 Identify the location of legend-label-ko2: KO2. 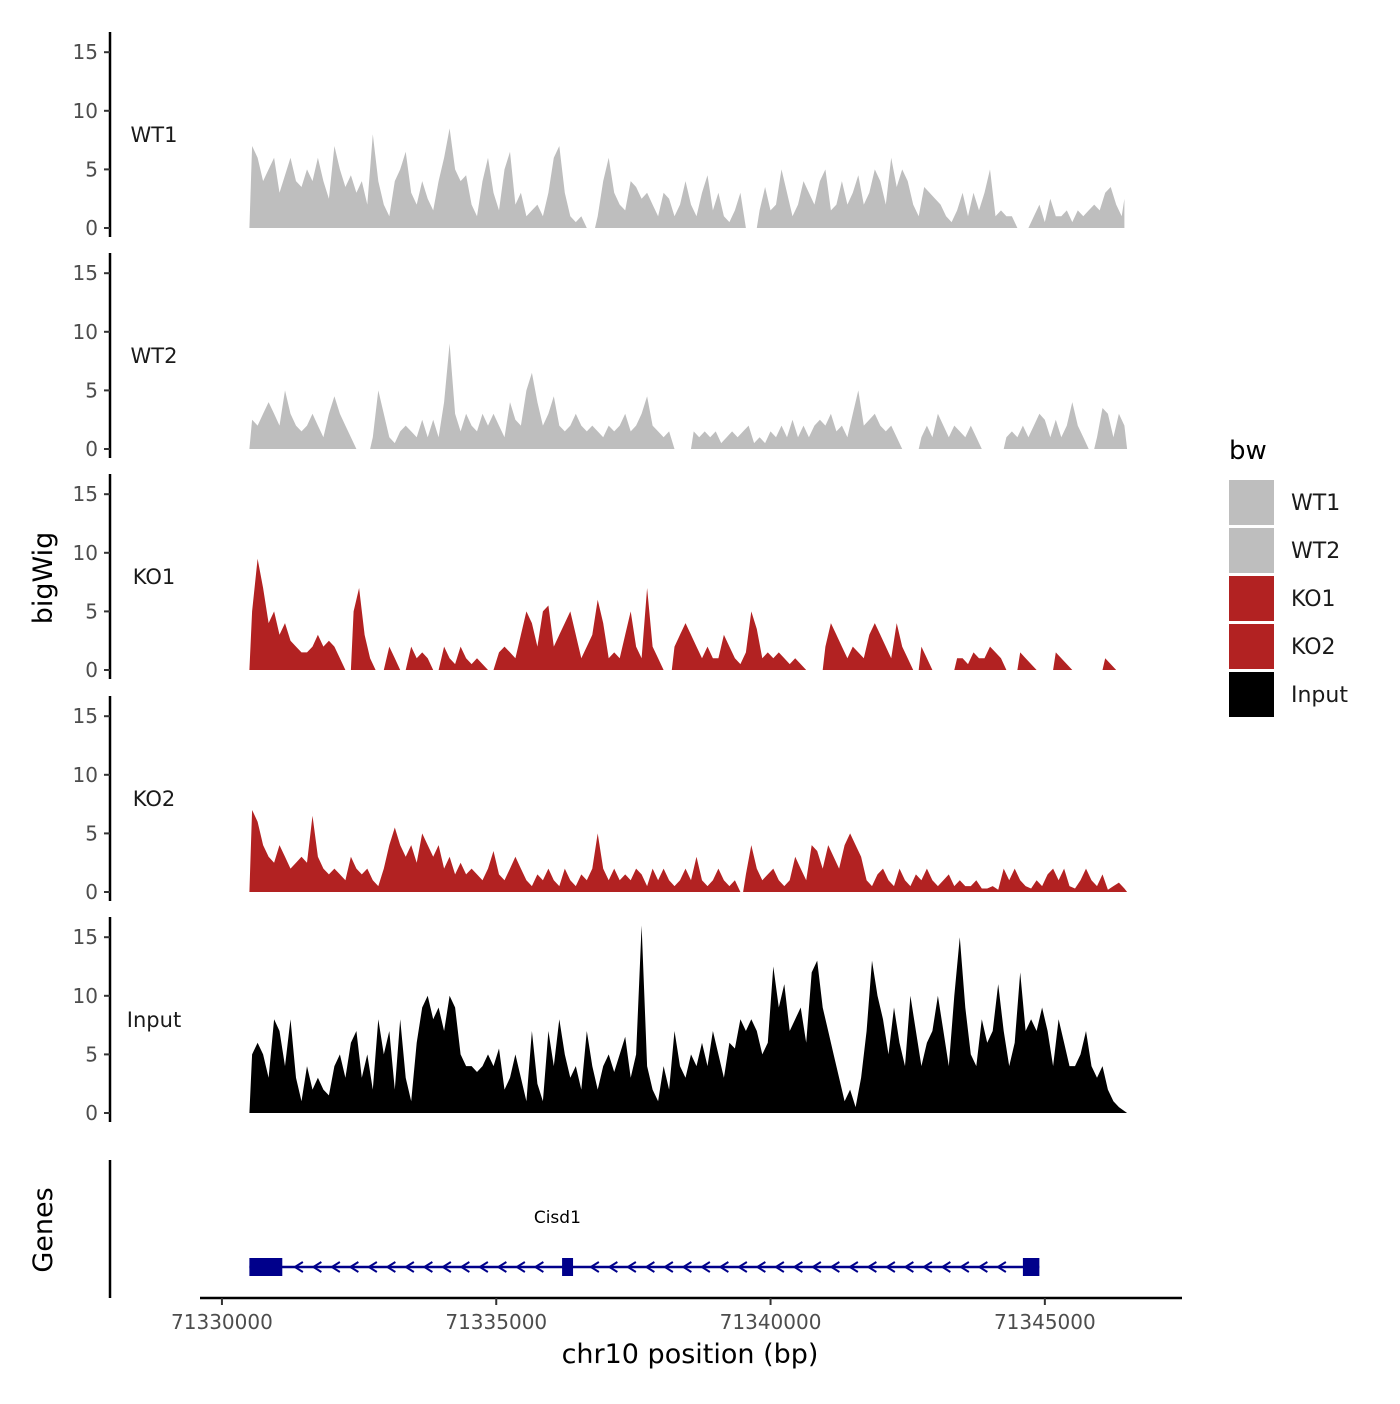
(1313, 647).